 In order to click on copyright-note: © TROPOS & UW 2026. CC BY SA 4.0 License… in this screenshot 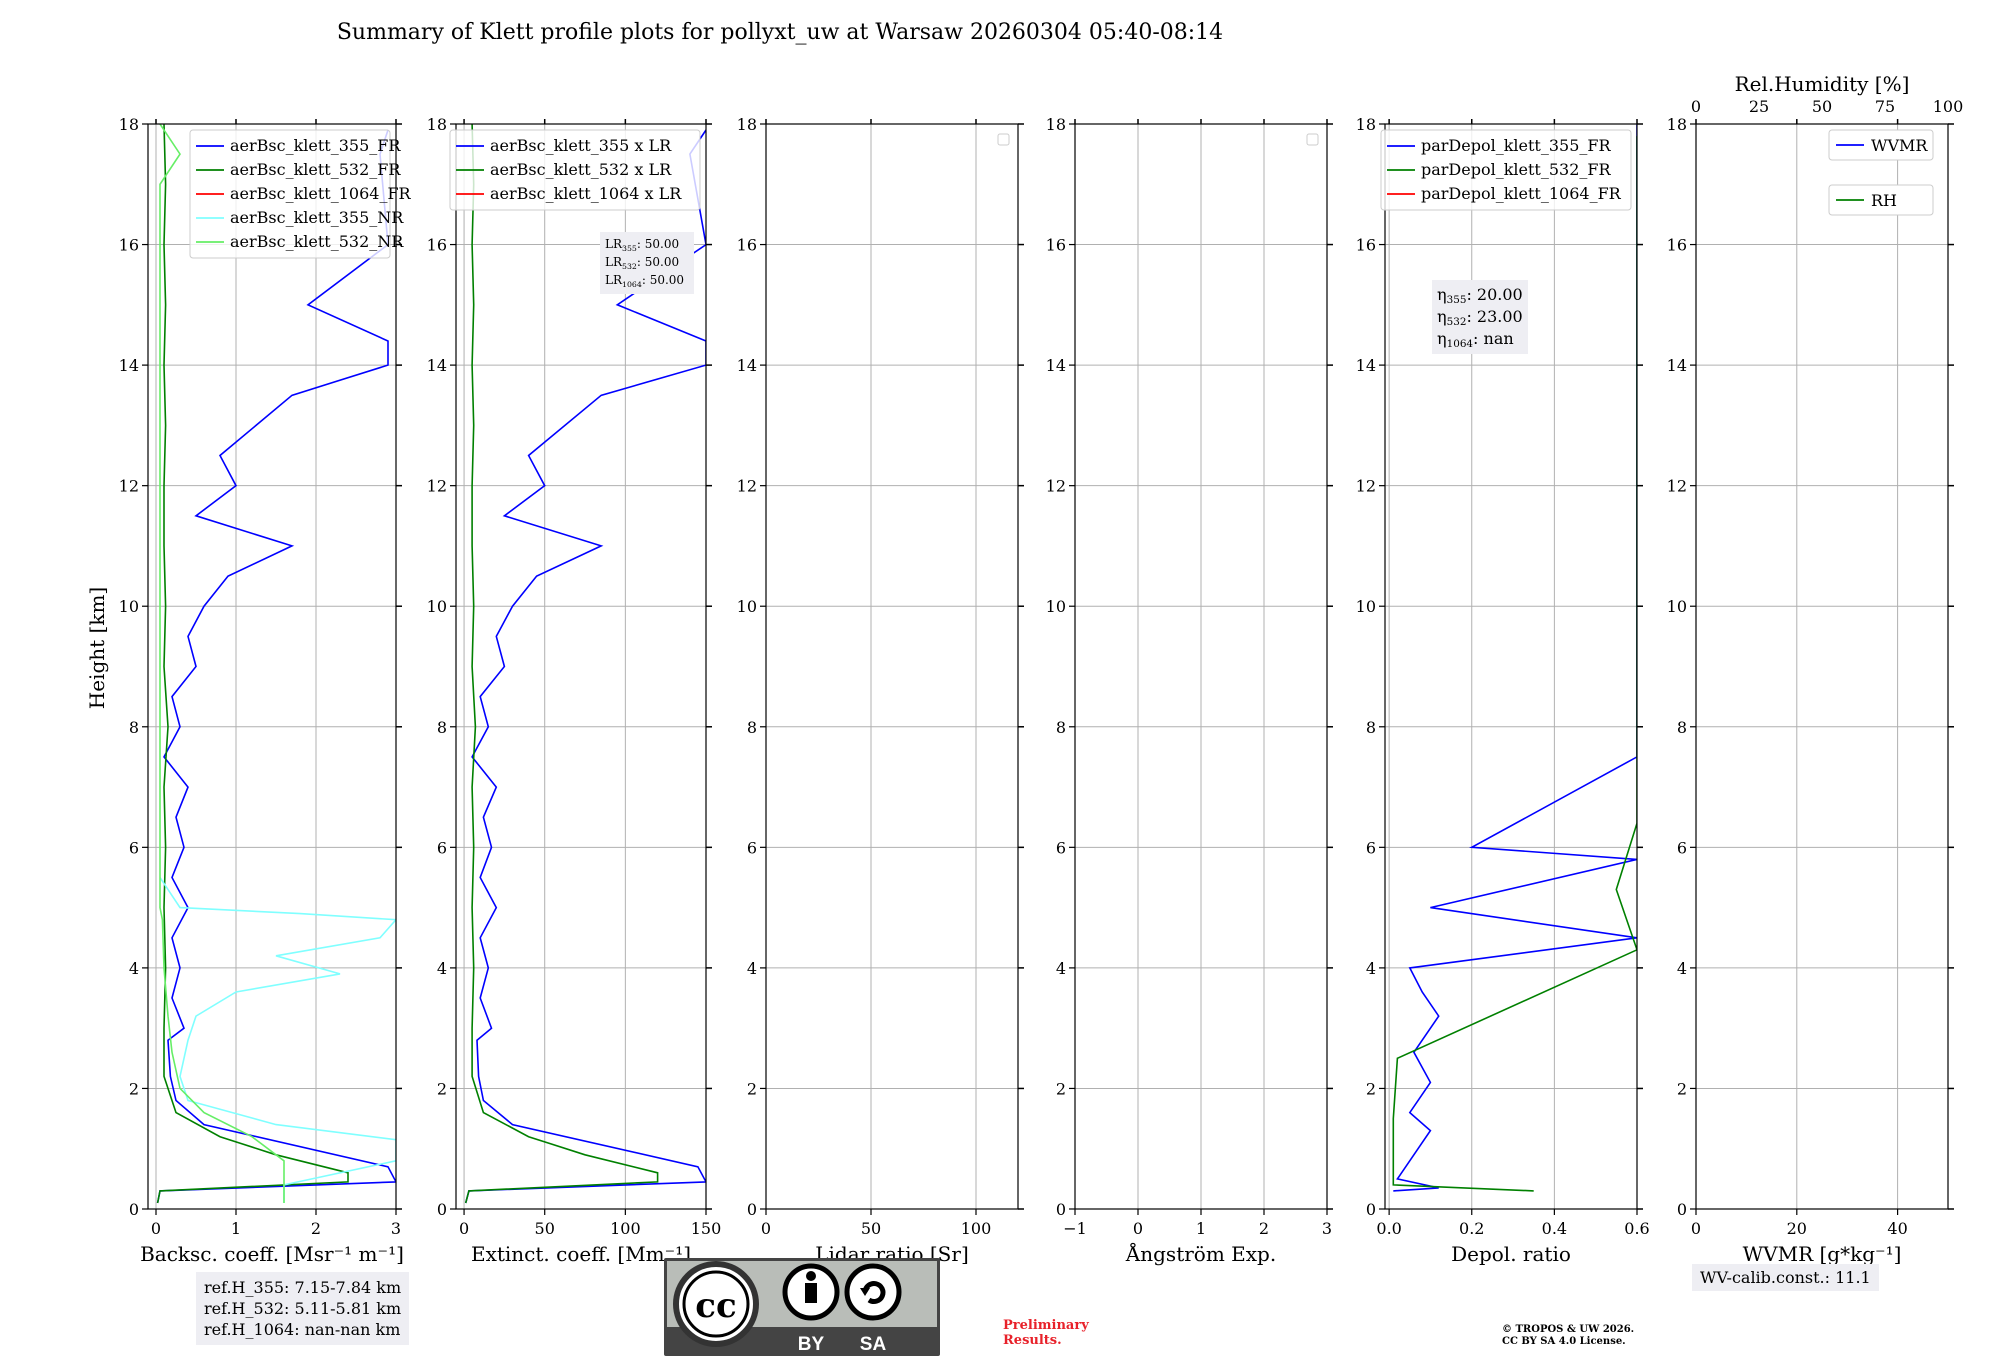, I will do `click(1568, 1336)`.